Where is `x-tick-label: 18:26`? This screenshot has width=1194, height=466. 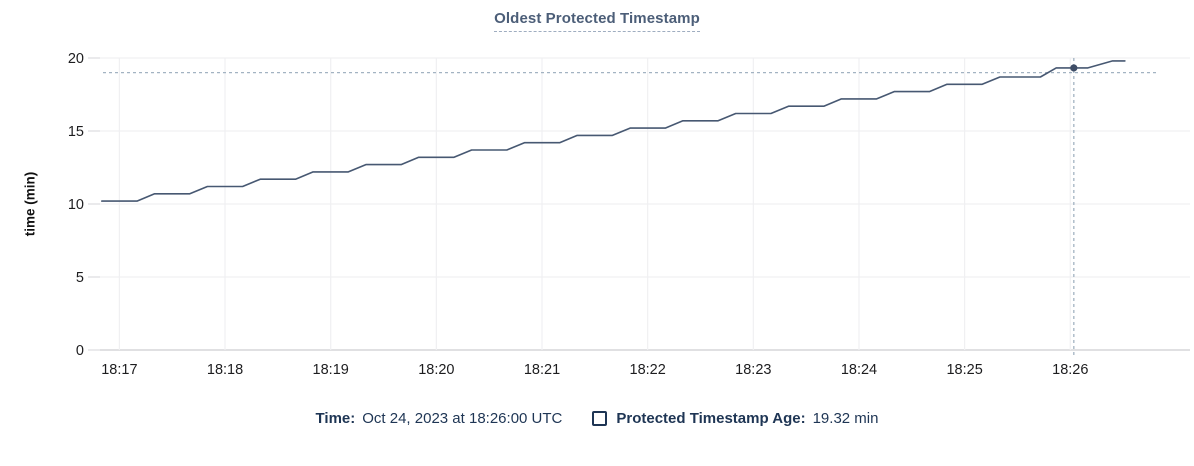 x-tick-label: 18:26 is located at coordinates (1070, 370).